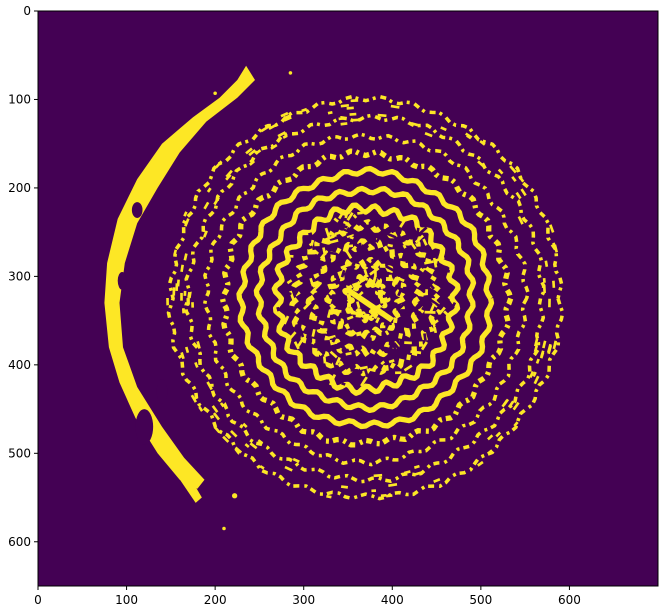 This screenshot has height=612, width=668. Describe the element at coordinates (303, 600) in the screenshot. I see `x-tick-label: 300` at that location.